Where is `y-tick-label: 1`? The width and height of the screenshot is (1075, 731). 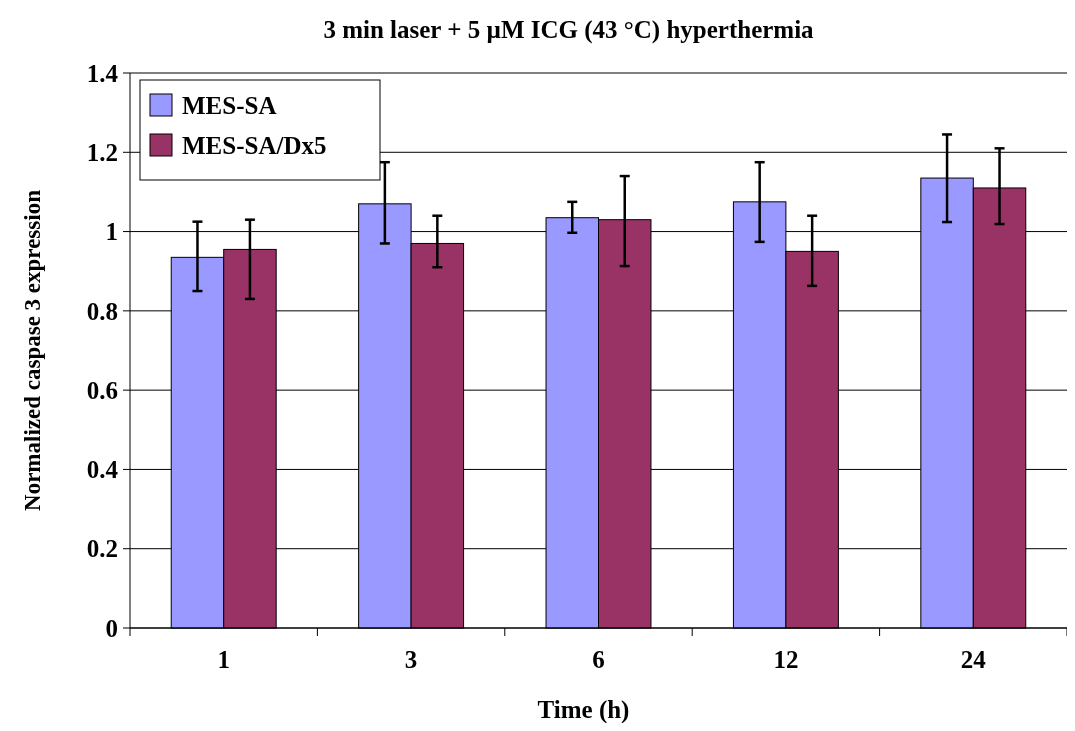 y-tick-label: 1 is located at coordinates (111, 232).